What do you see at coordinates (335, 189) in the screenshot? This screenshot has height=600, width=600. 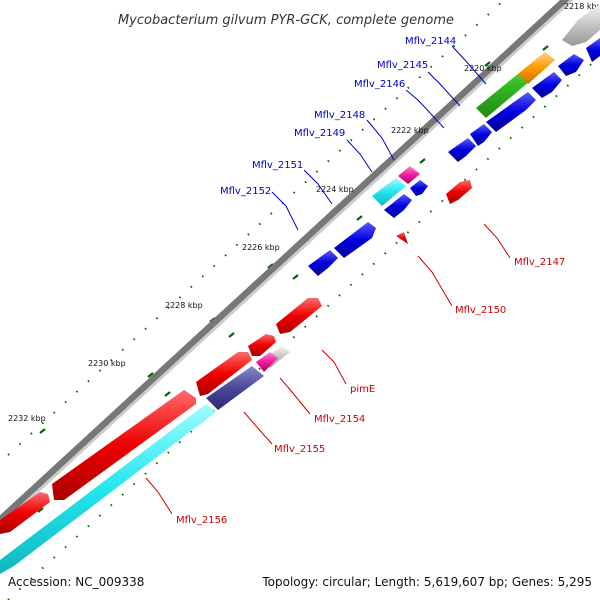 I see `kbp-label: 2224 kbp` at bounding box center [335, 189].